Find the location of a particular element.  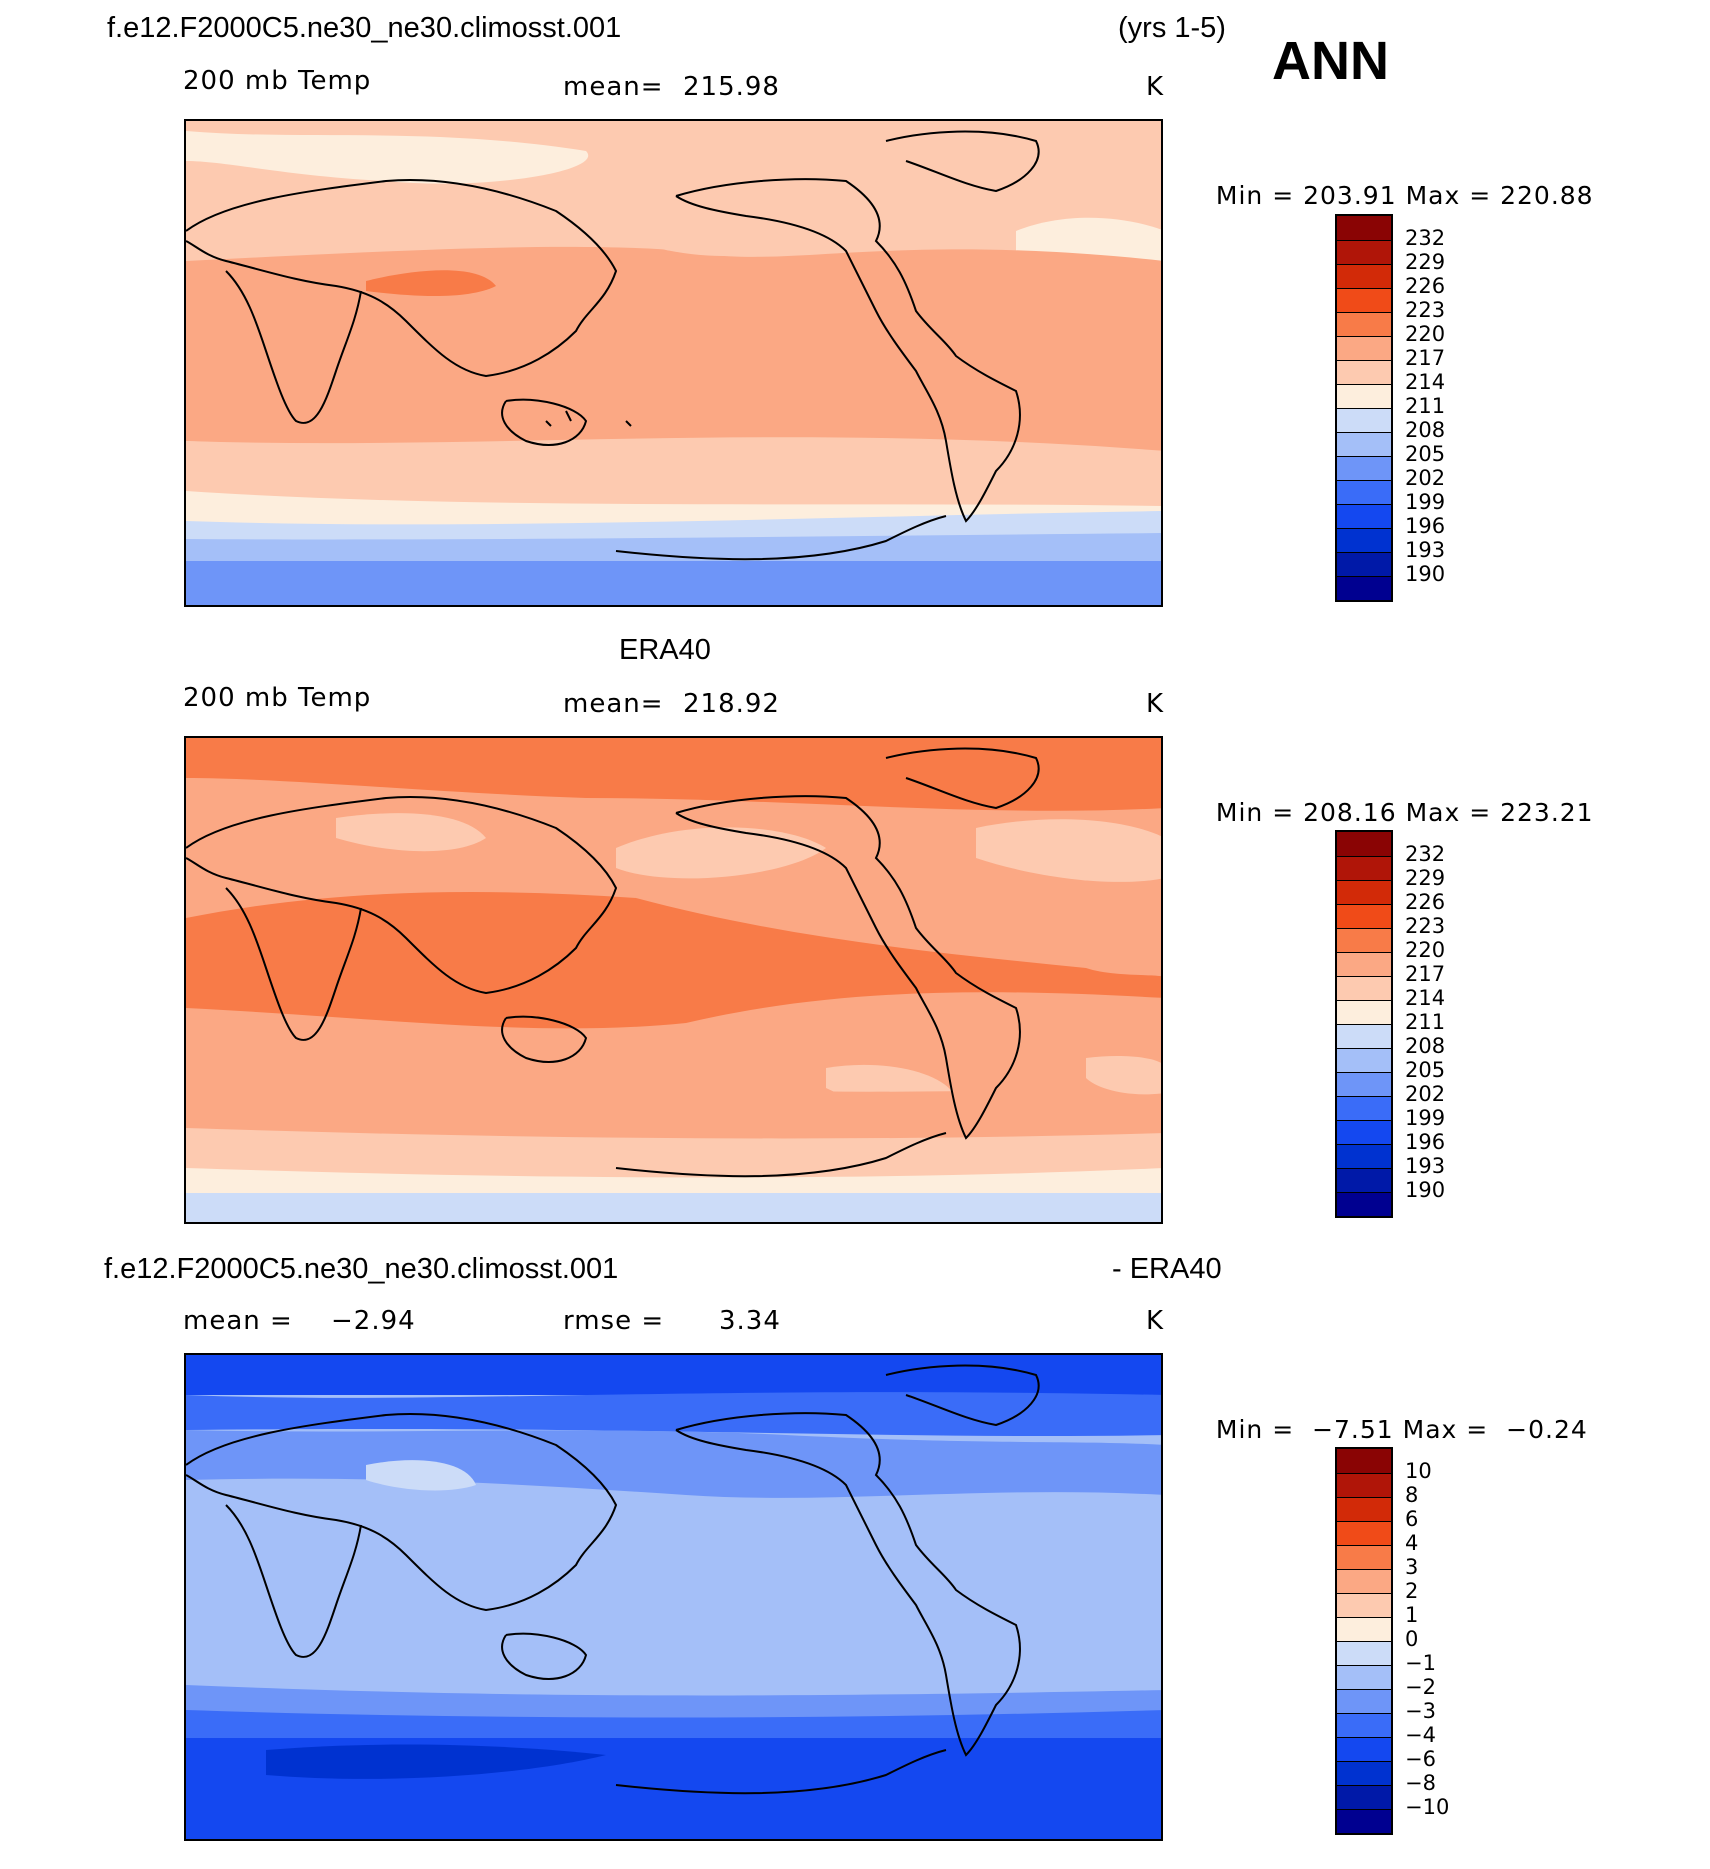

colorbar-tick-label: −3 is located at coordinates (1420, 1711).